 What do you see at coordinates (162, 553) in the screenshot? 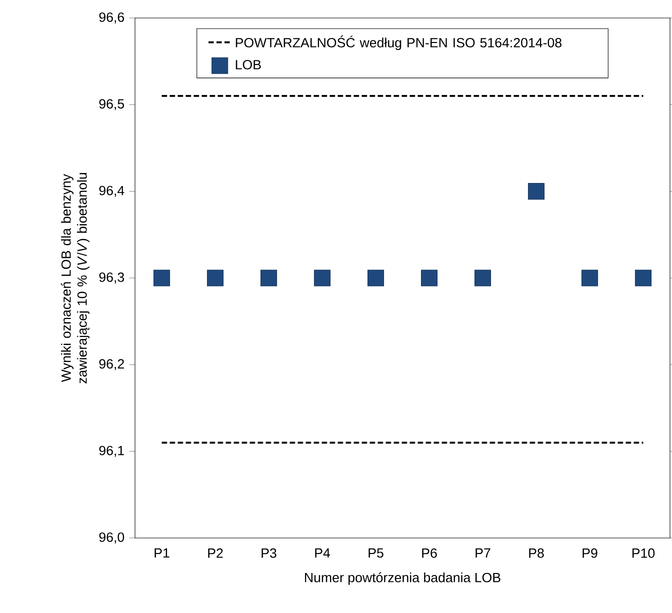
I see `x-tick-label: P1` at bounding box center [162, 553].